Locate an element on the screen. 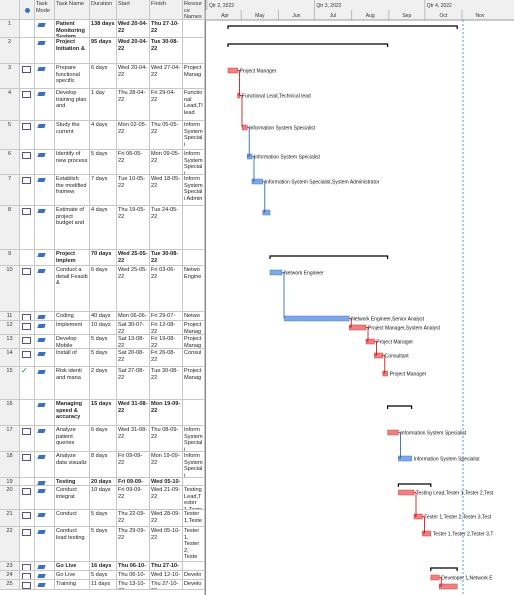 The image size is (514, 595). resources: Tester 1,Teste is located at coordinates (194, 518).